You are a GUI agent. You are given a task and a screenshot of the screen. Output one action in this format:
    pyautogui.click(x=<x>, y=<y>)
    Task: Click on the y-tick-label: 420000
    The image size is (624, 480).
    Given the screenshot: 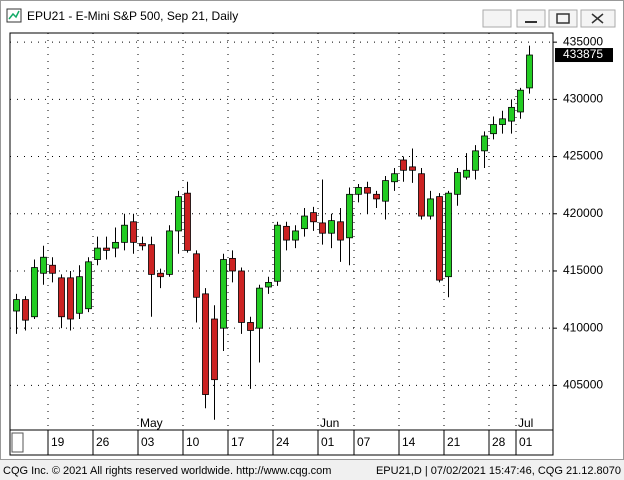 What is the action you would take?
    pyautogui.click(x=583, y=213)
    